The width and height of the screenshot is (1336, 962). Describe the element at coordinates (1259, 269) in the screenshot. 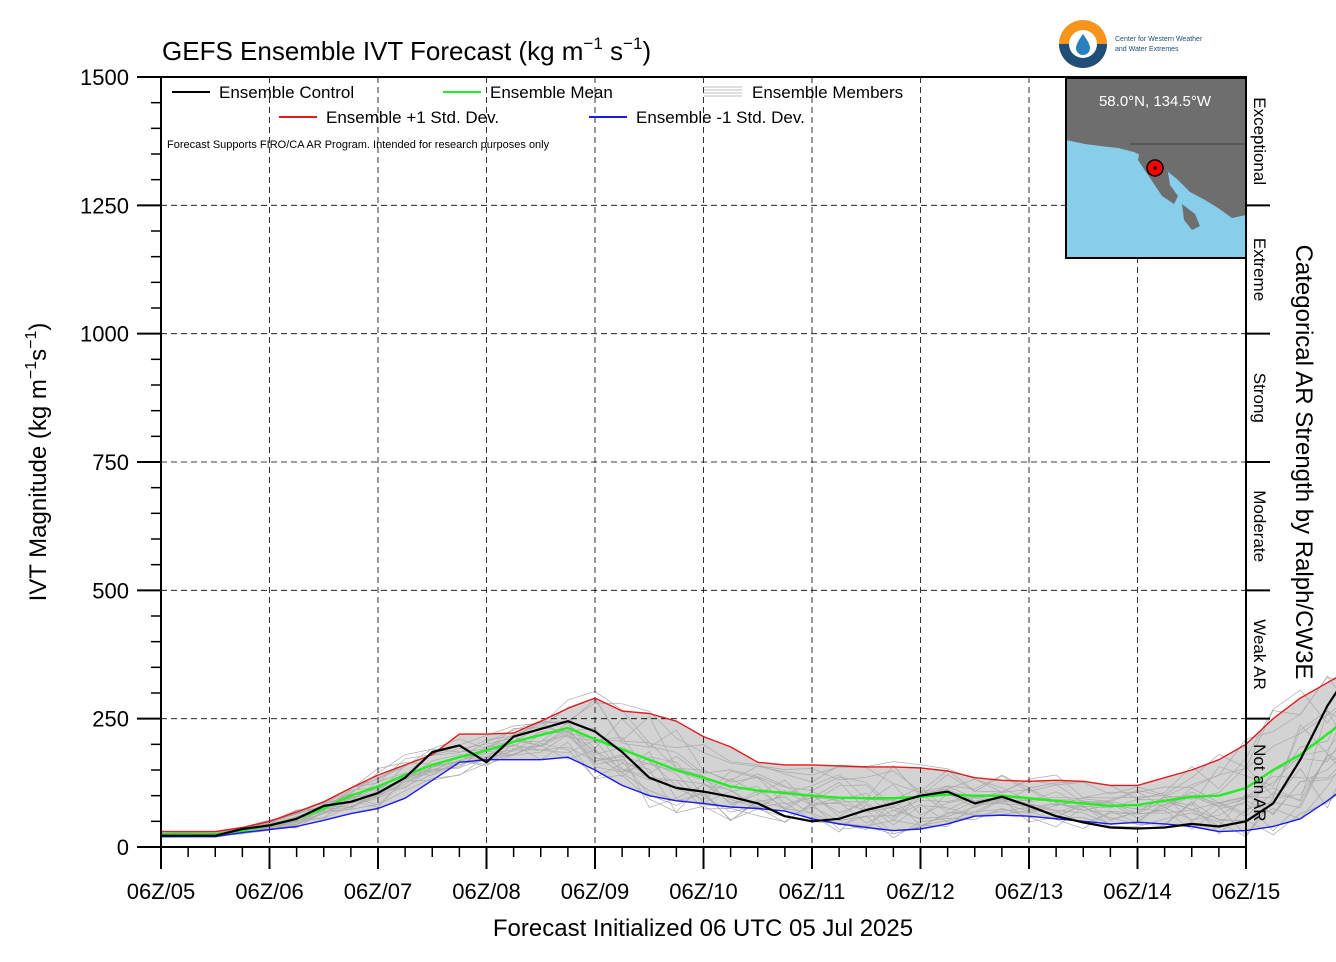

I see `category-label: Extreme` at that location.